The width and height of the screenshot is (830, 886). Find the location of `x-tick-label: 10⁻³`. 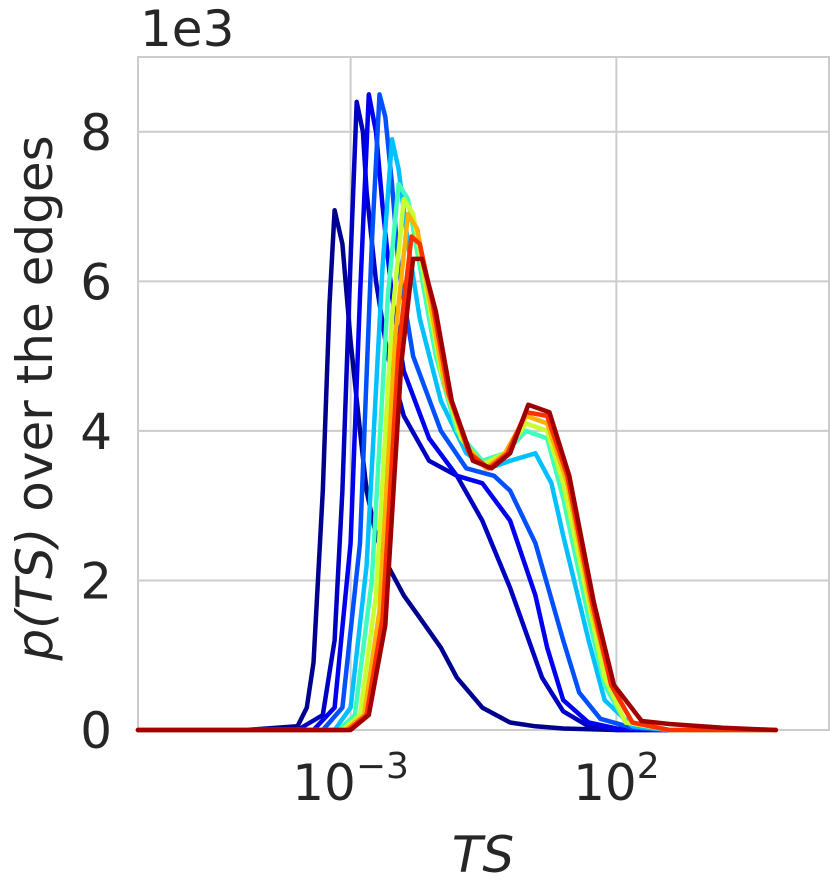

x-tick-label: 10⁻³ is located at coordinates (350, 779).